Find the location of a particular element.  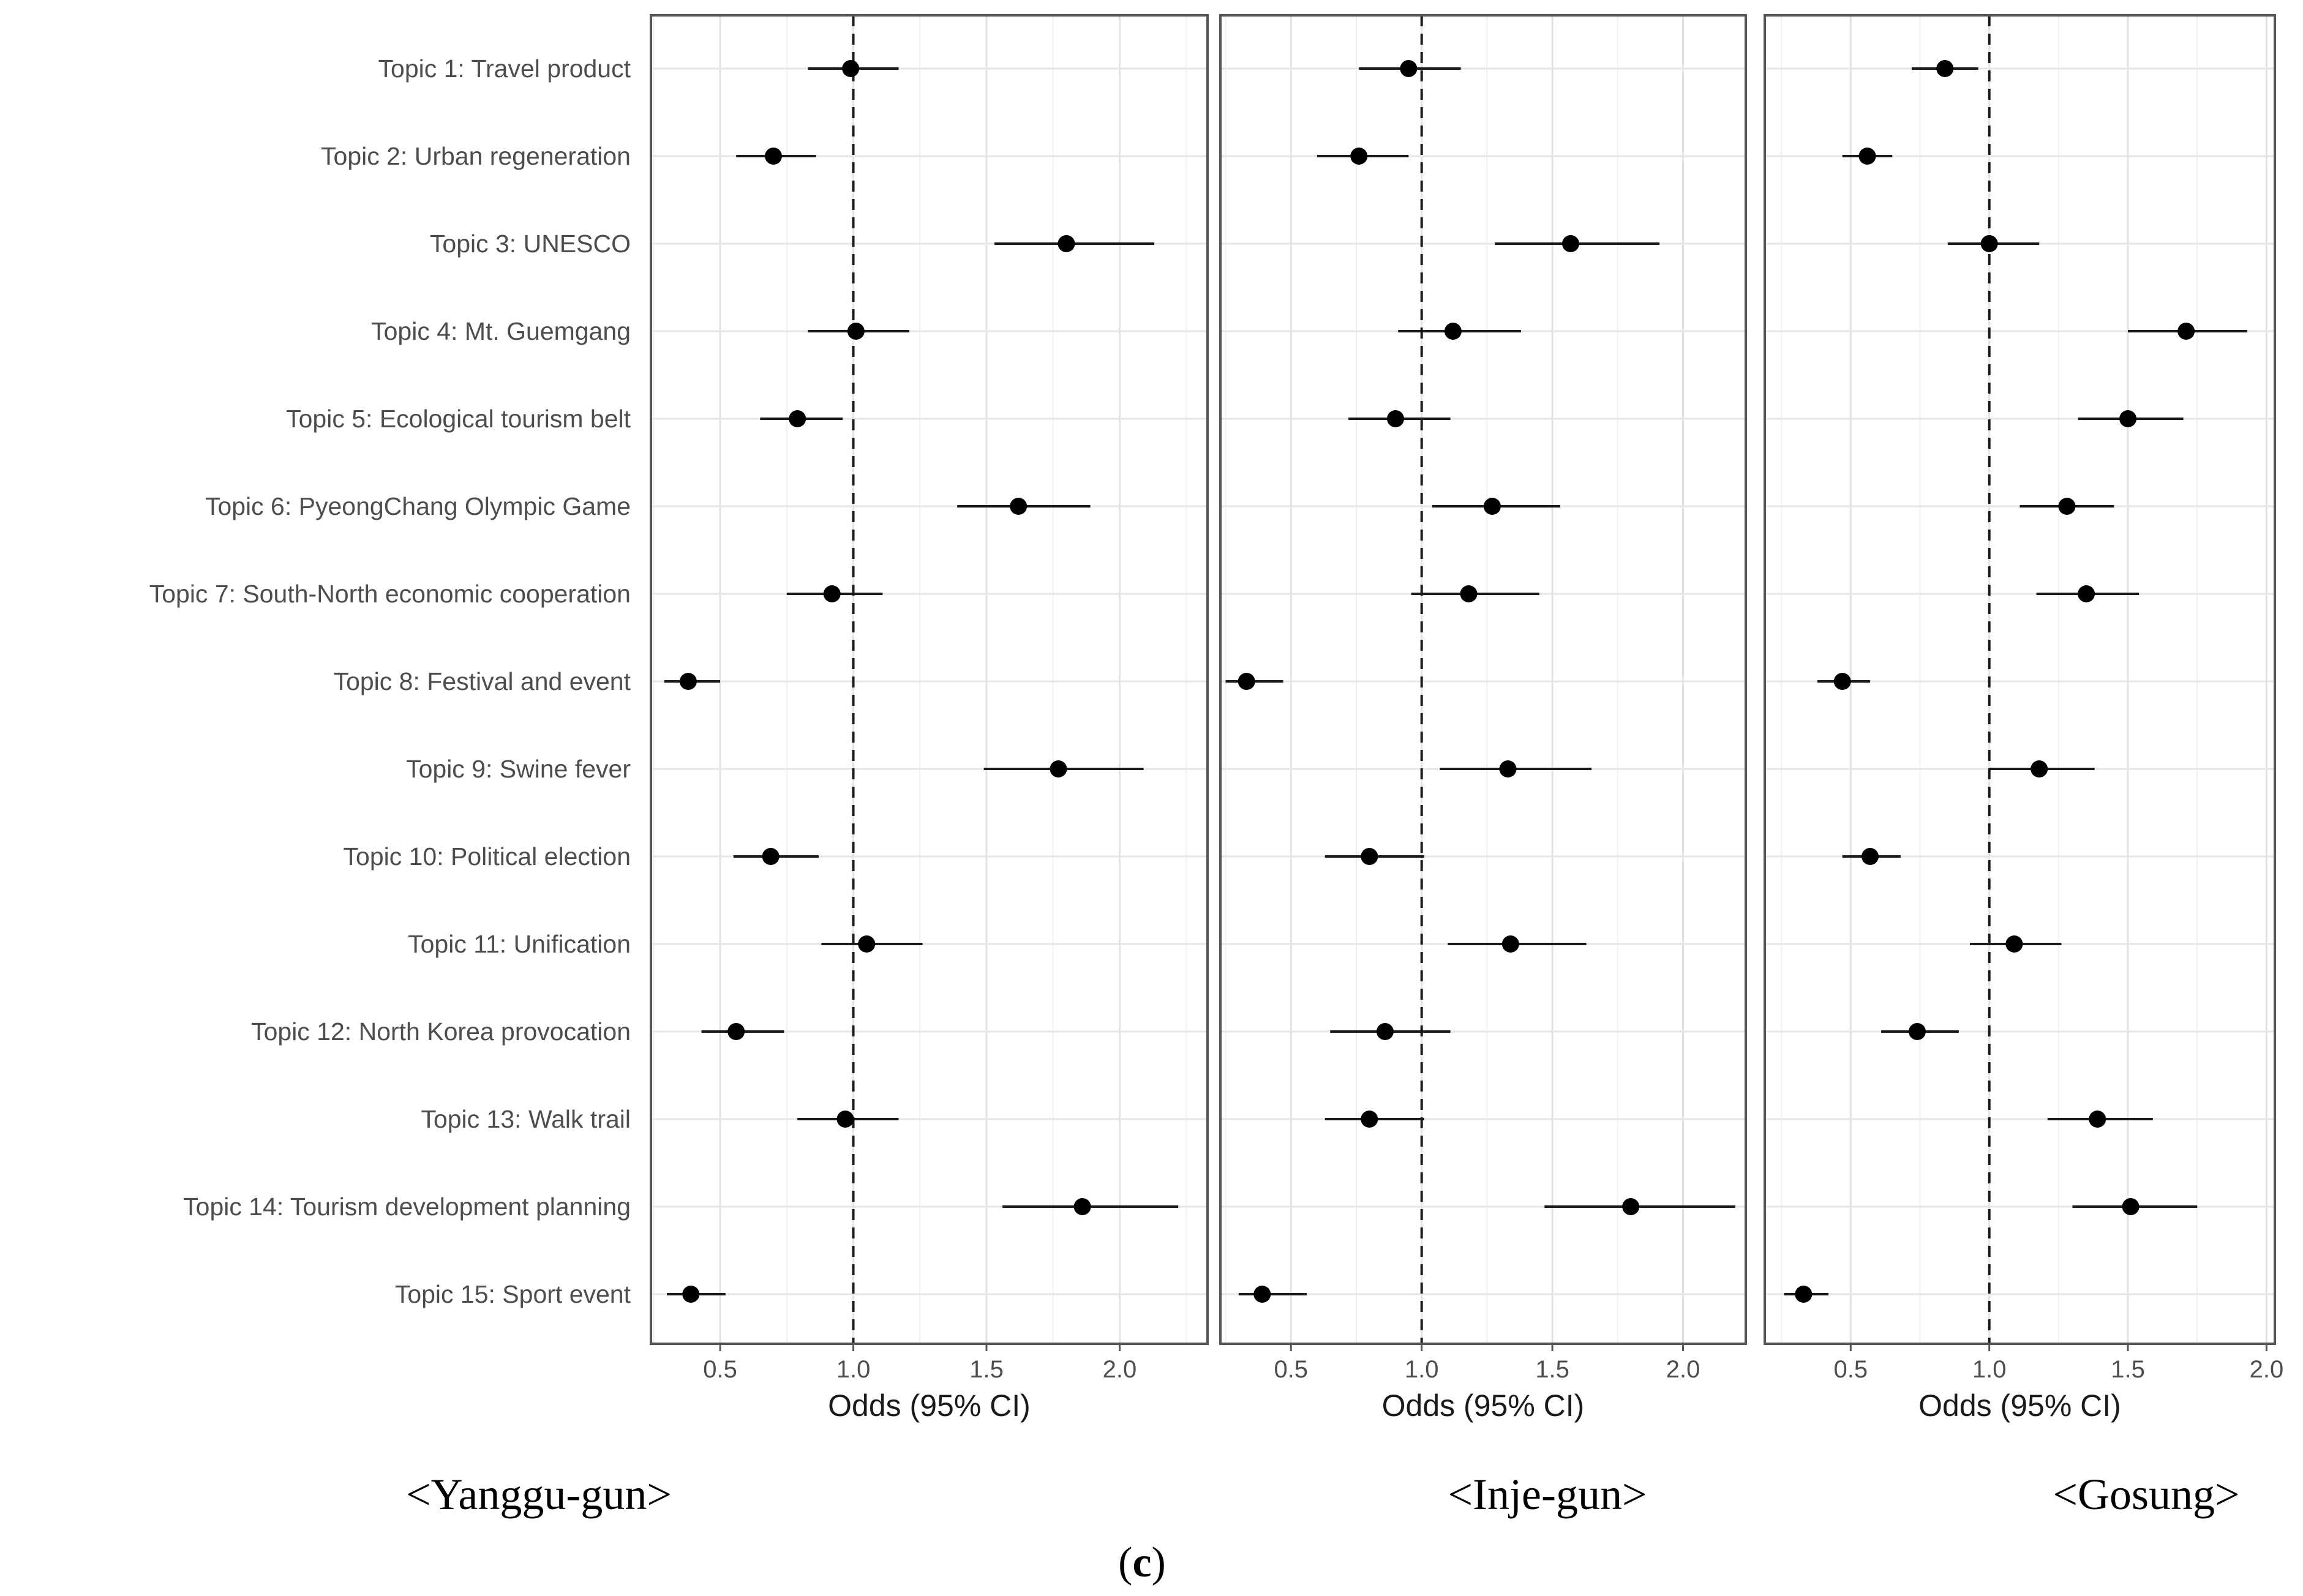

topic-label: Topic 15: Sport event is located at coordinates (513, 1294).